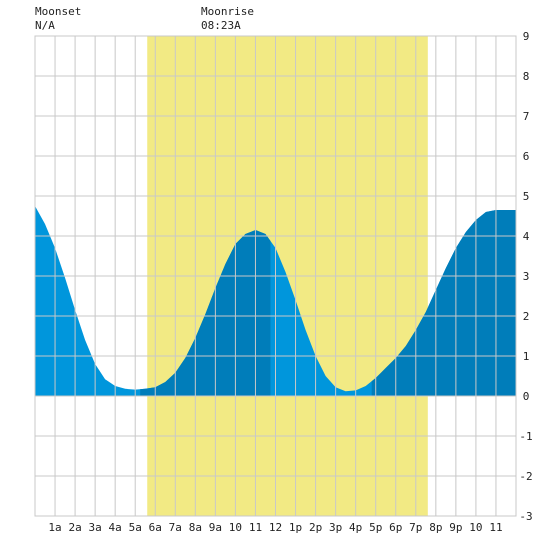 This screenshot has height=550, width=550. What do you see at coordinates (526, 356) in the screenshot?
I see `y-tick-label: 1` at bounding box center [526, 356].